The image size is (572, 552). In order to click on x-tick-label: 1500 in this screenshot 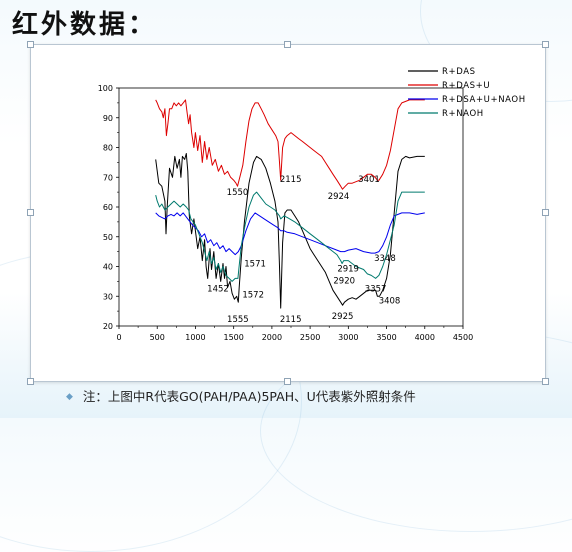, I will do `click(233, 337)`.